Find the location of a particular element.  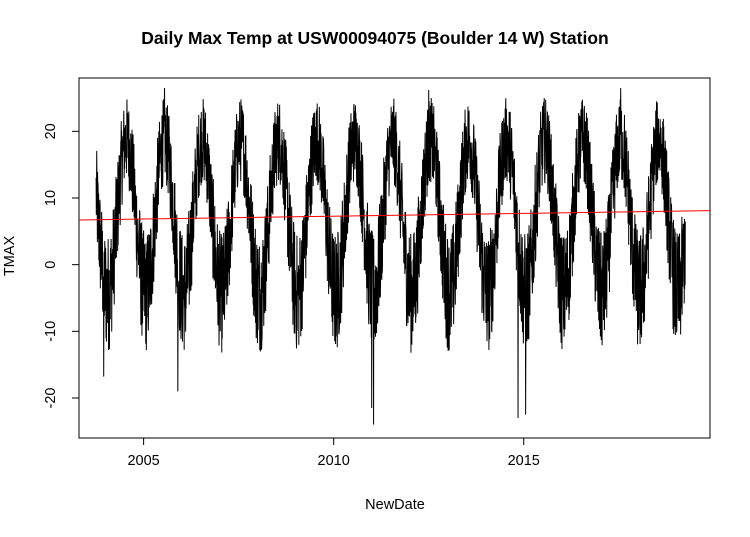

x-axis: 2005 2010 2015 is located at coordinates (333, 453).